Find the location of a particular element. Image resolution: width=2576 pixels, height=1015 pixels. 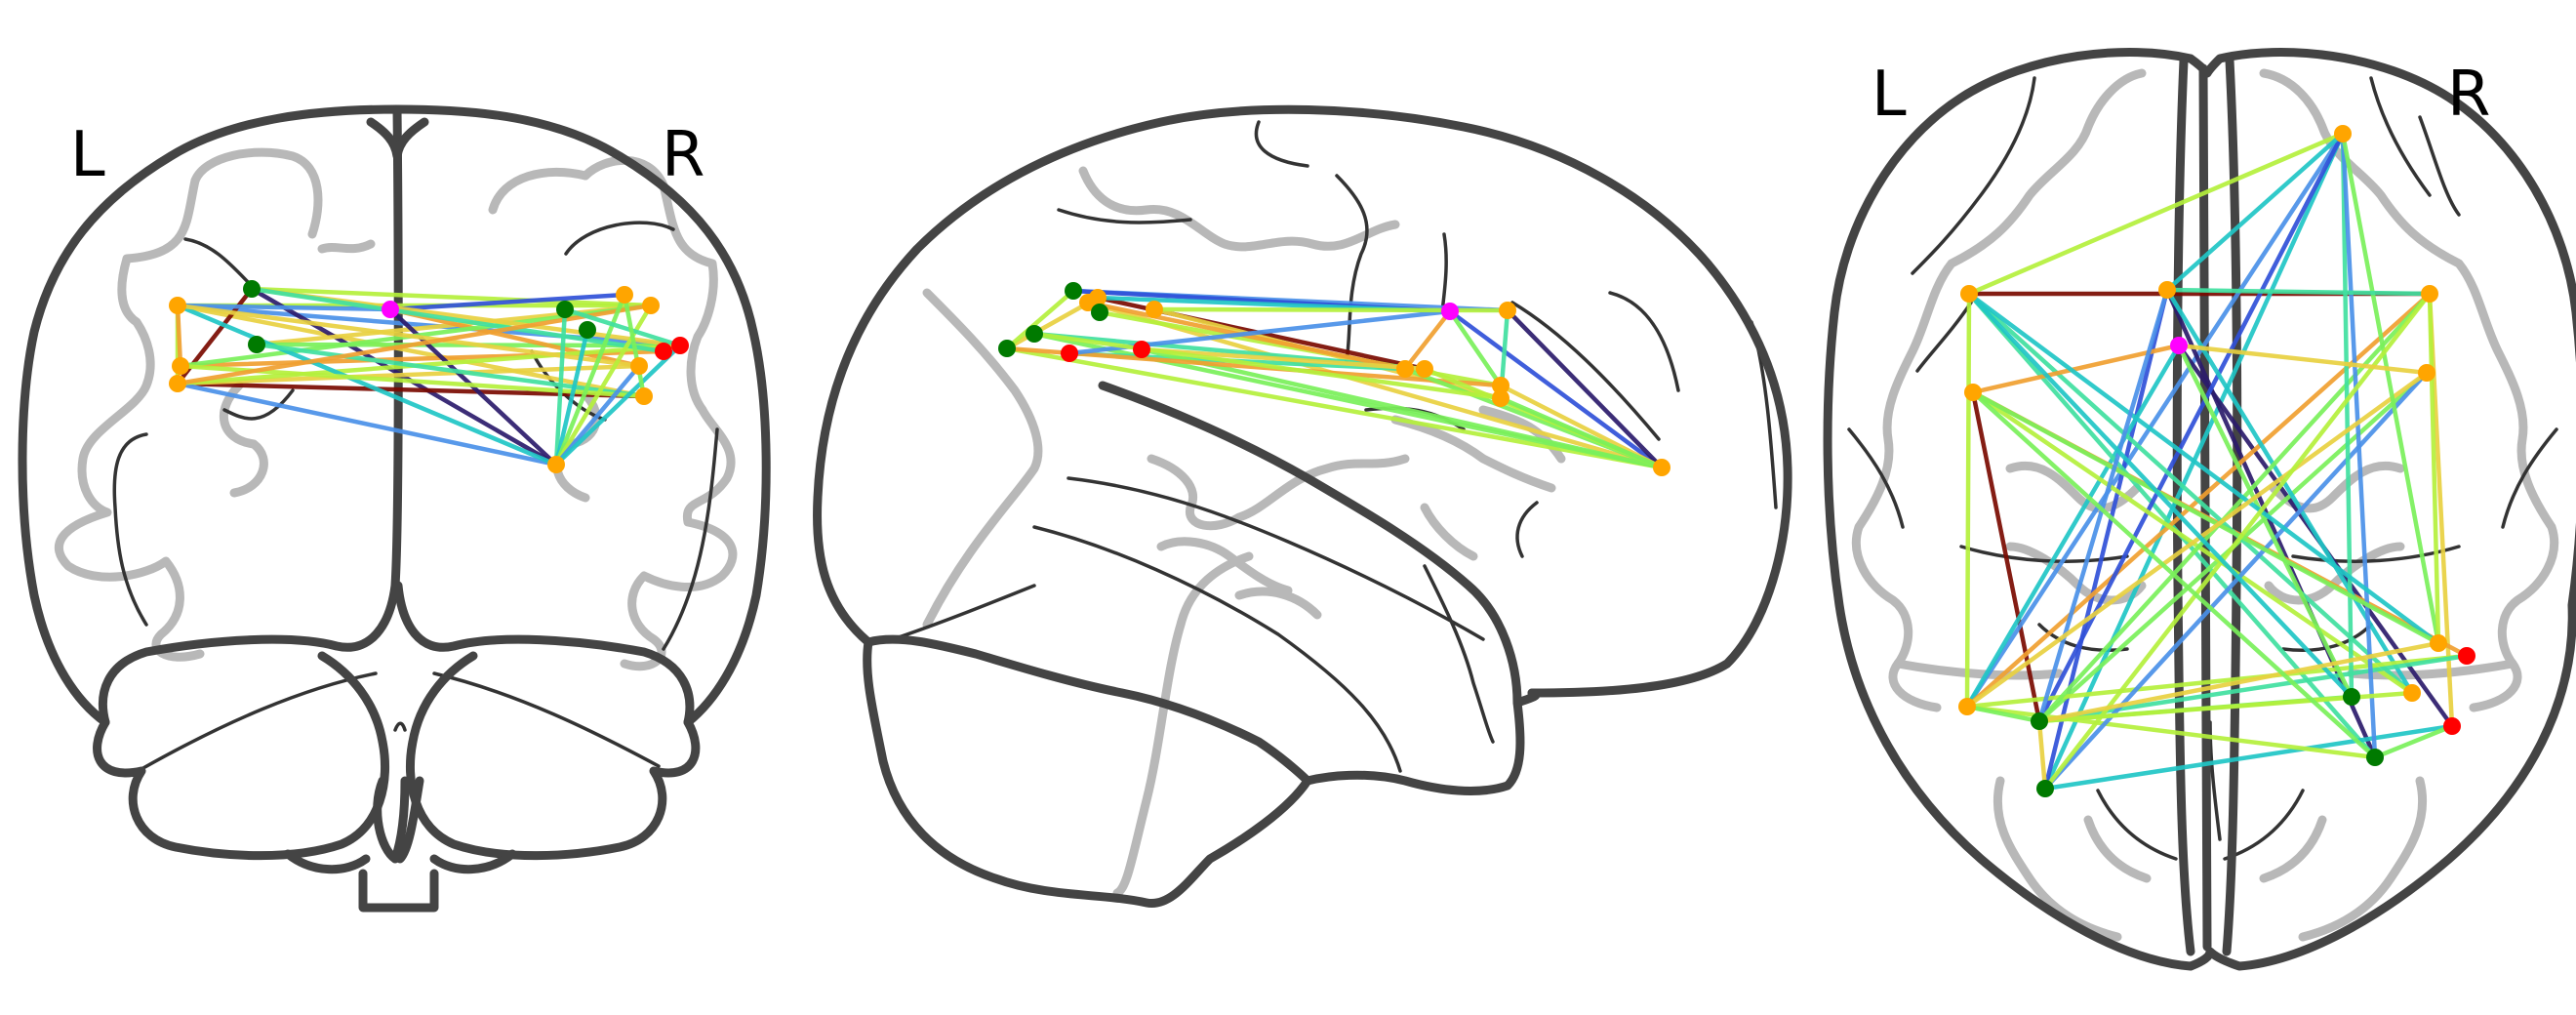

coronal-left-label: L is located at coordinates (87, 155).